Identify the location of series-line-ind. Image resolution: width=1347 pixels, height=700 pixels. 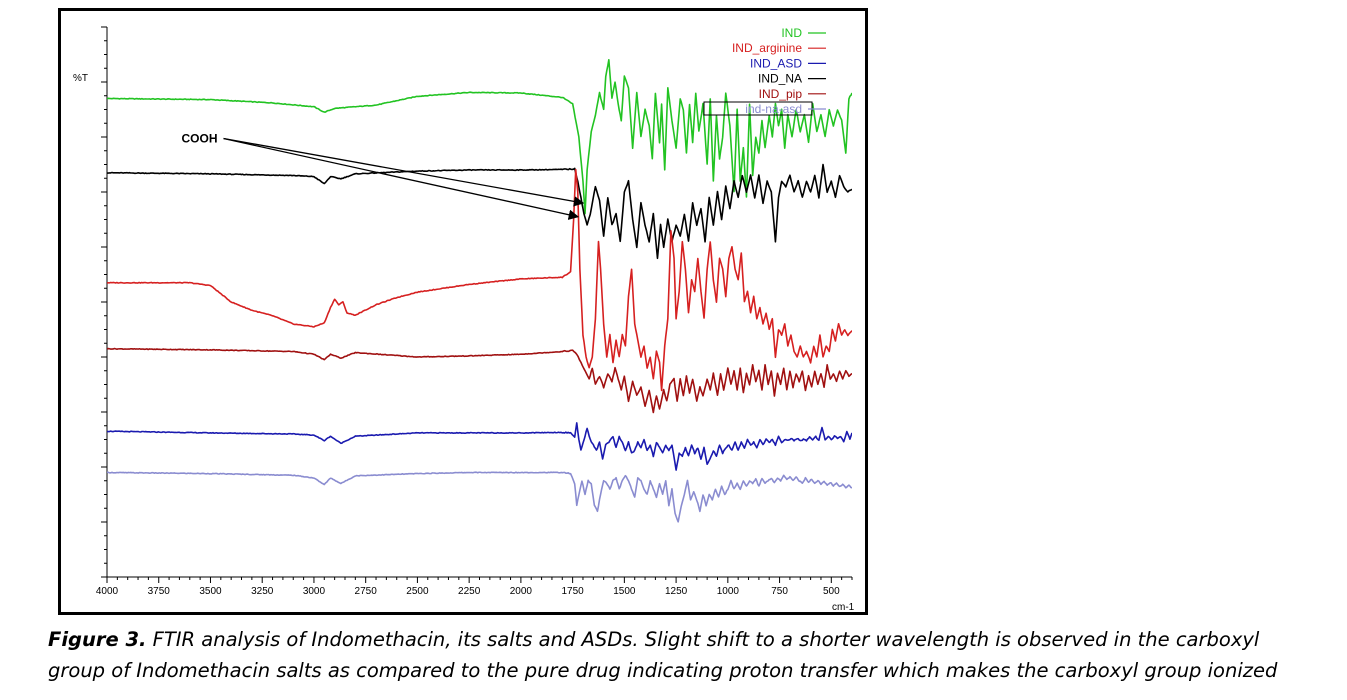
(479, 136).